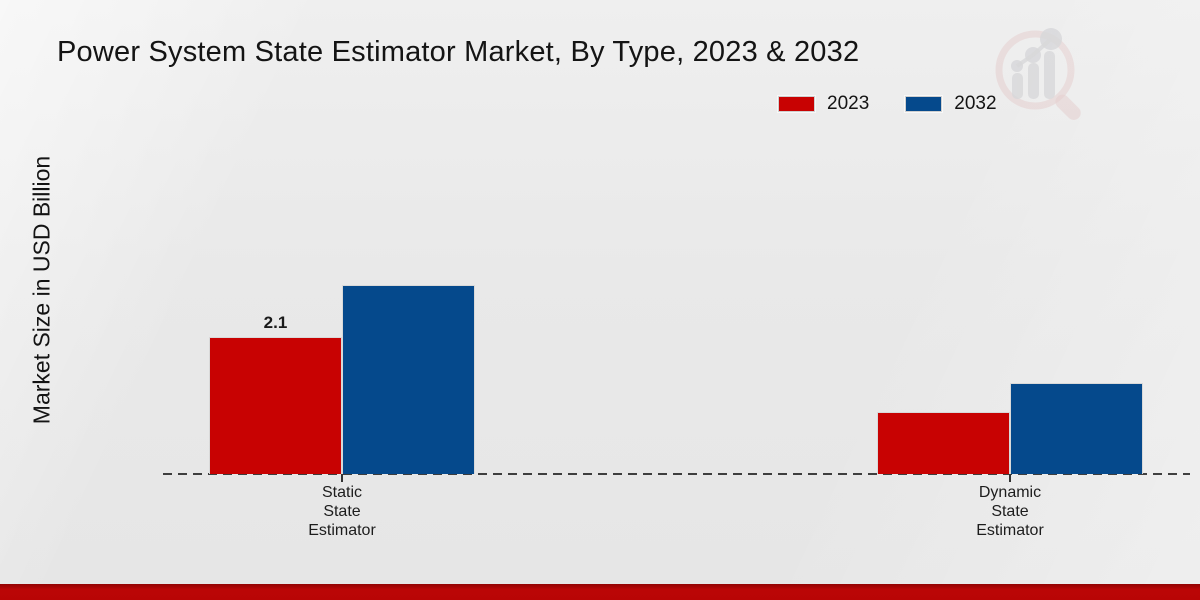 This screenshot has height=600, width=1200. What do you see at coordinates (275, 322) in the screenshot?
I see `bar-value-label: 2.1` at bounding box center [275, 322].